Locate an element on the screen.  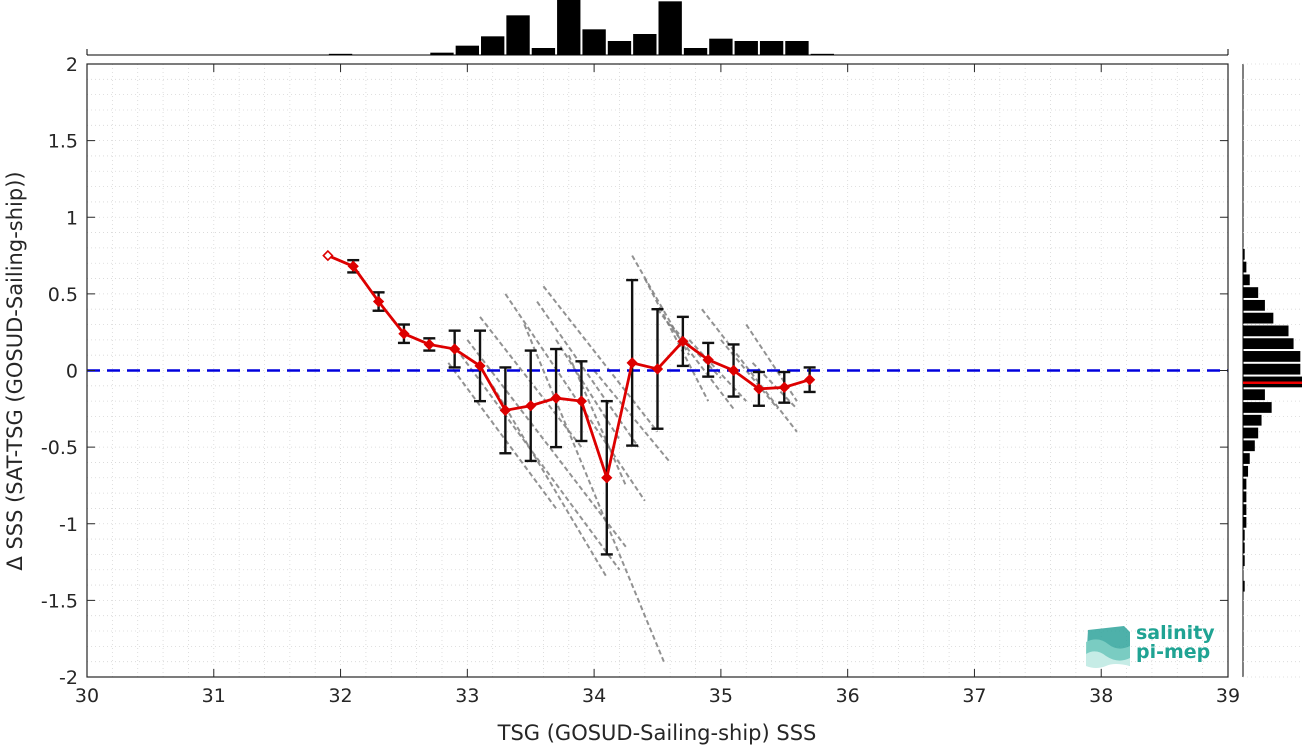
mean-line-path is located at coordinates (569, 369).